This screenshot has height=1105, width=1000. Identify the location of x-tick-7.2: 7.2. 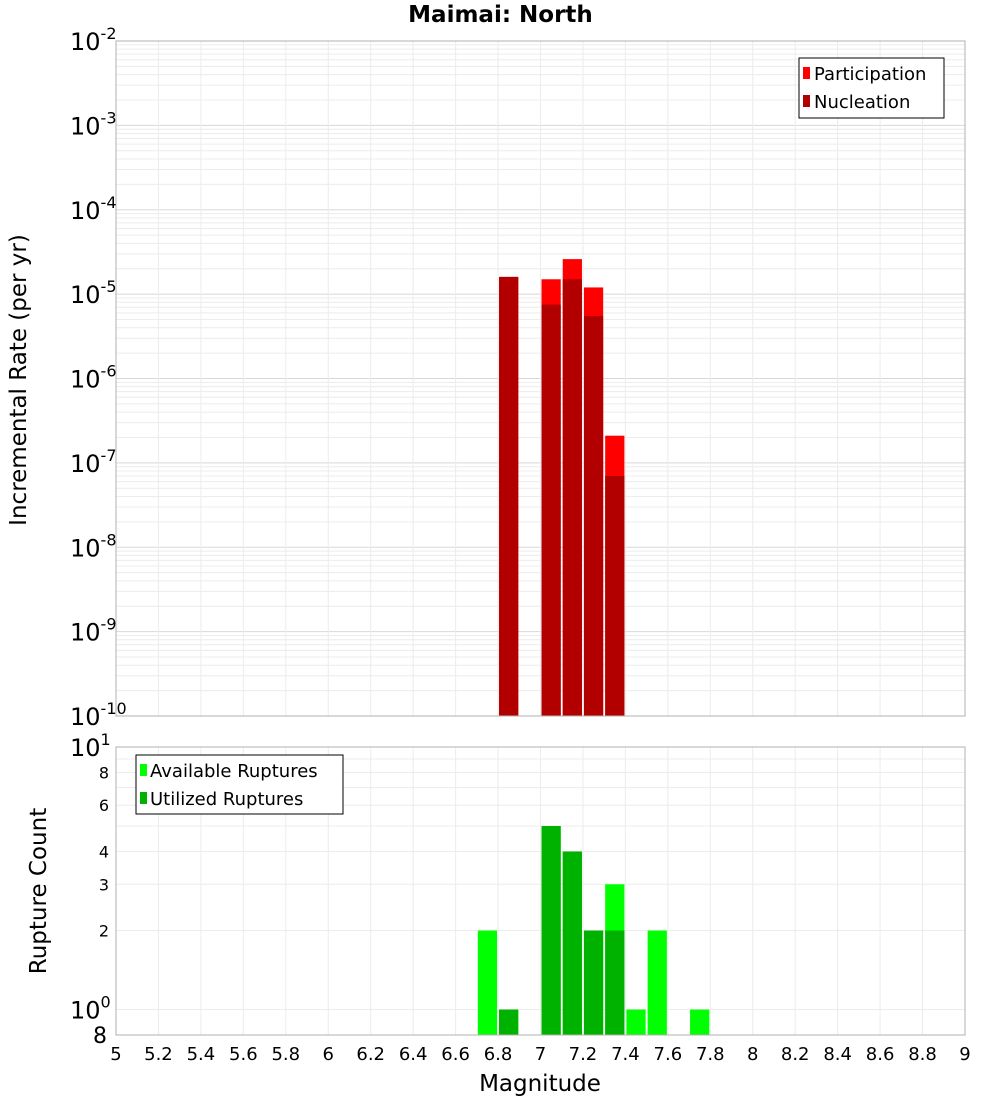
(583, 1054).